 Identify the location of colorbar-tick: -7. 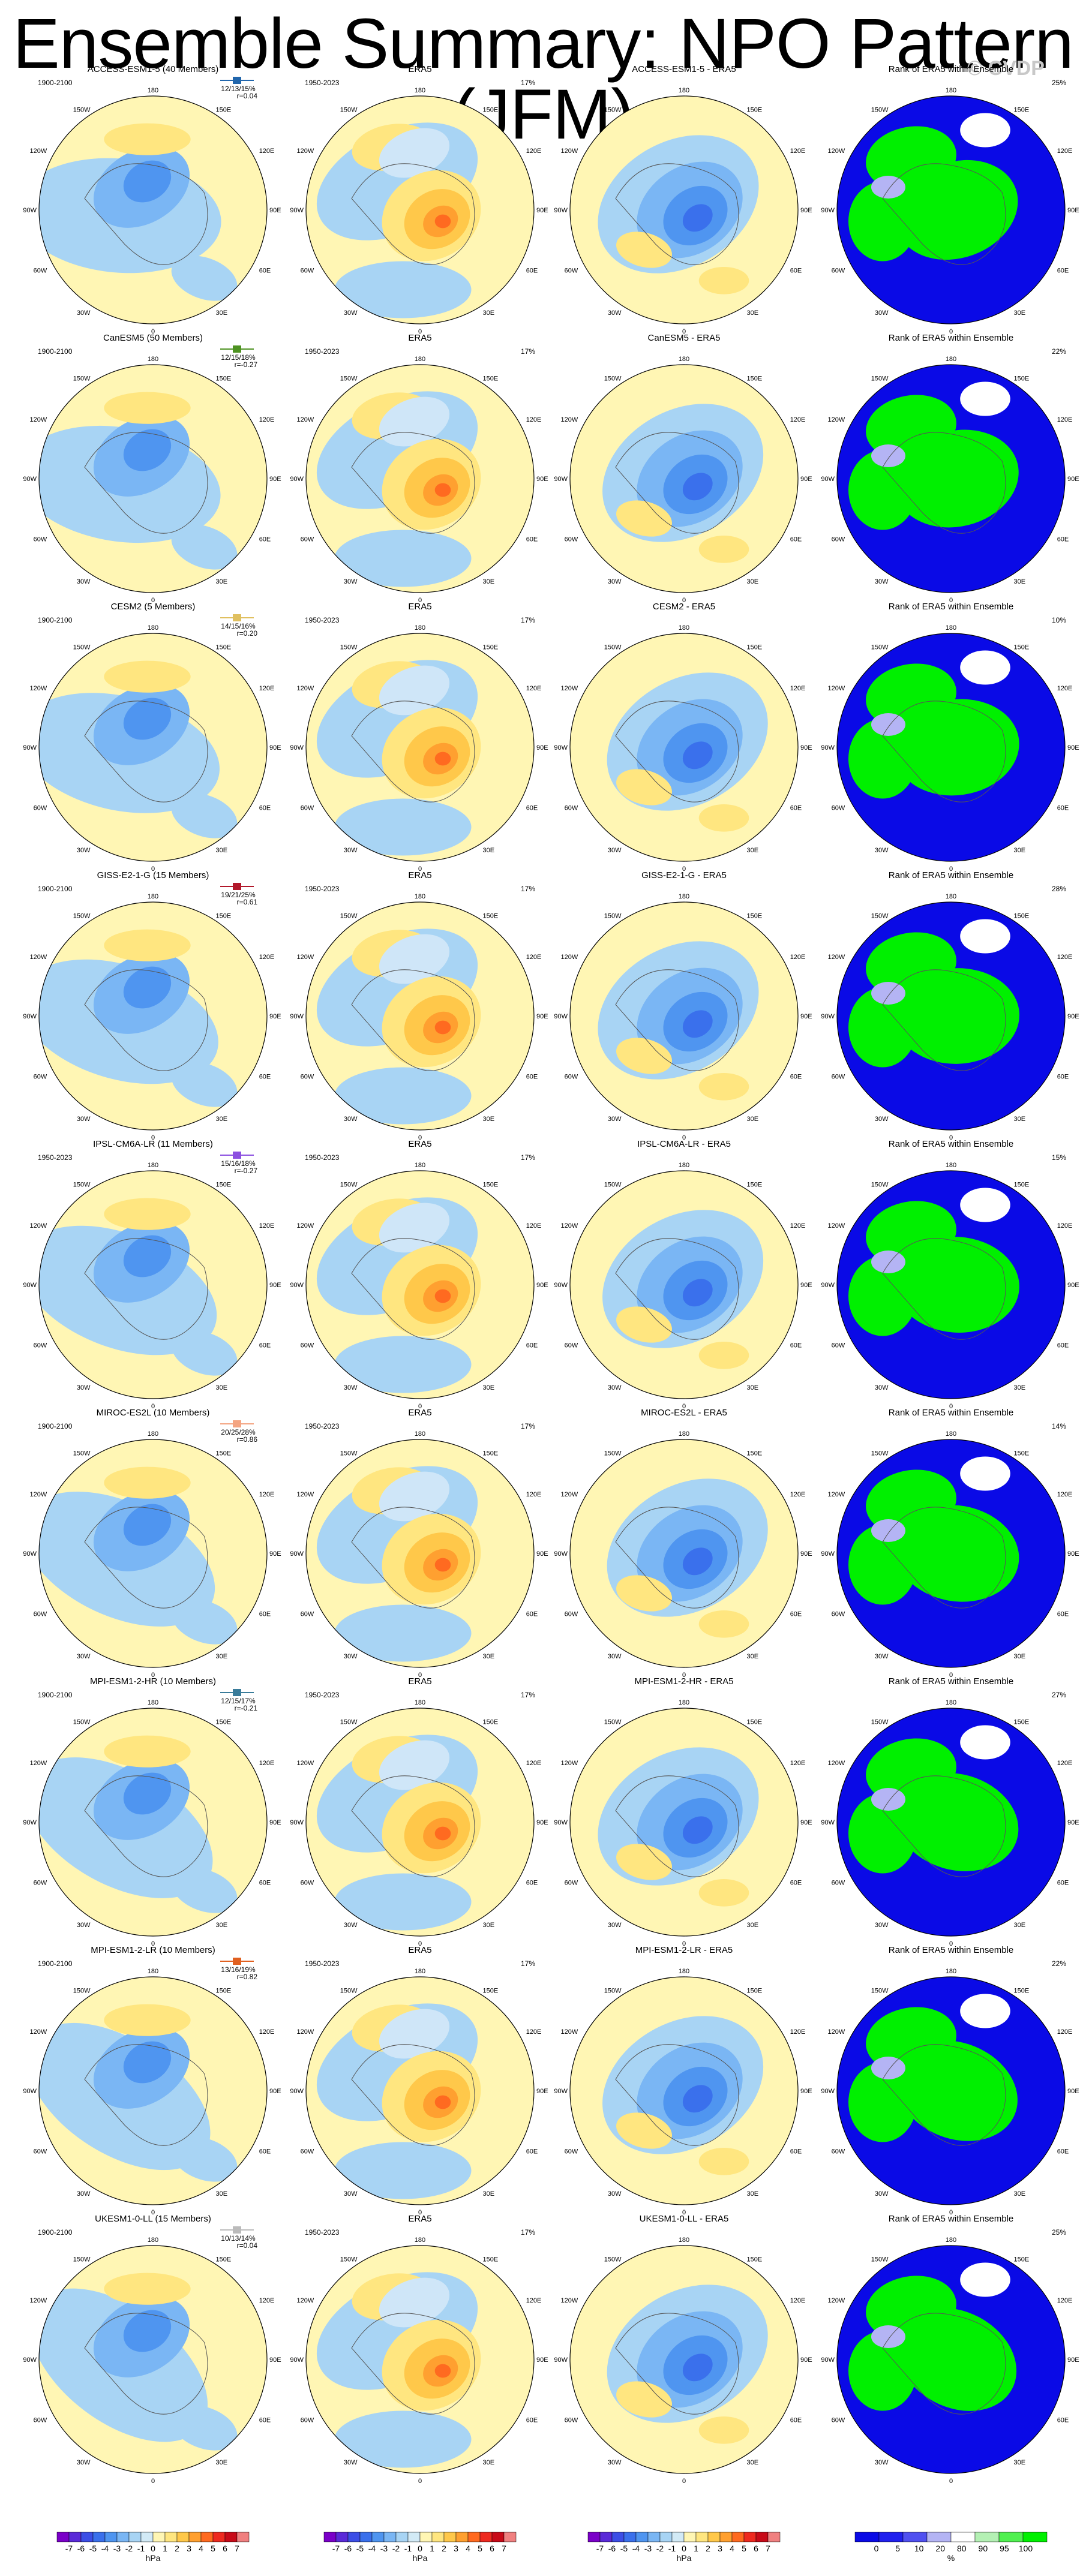
(600, 2548).